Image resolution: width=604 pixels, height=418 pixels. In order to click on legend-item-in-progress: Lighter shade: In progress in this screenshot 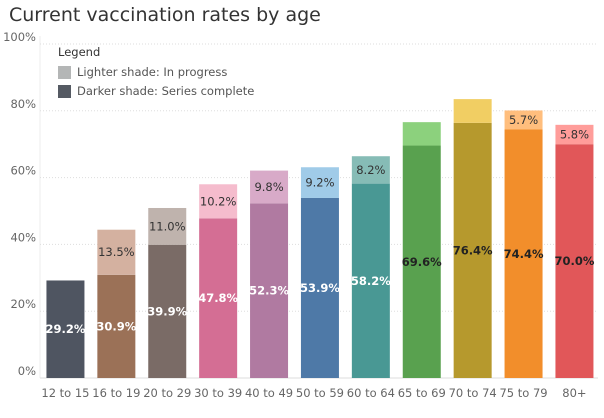, I will do `click(156, 72)`.